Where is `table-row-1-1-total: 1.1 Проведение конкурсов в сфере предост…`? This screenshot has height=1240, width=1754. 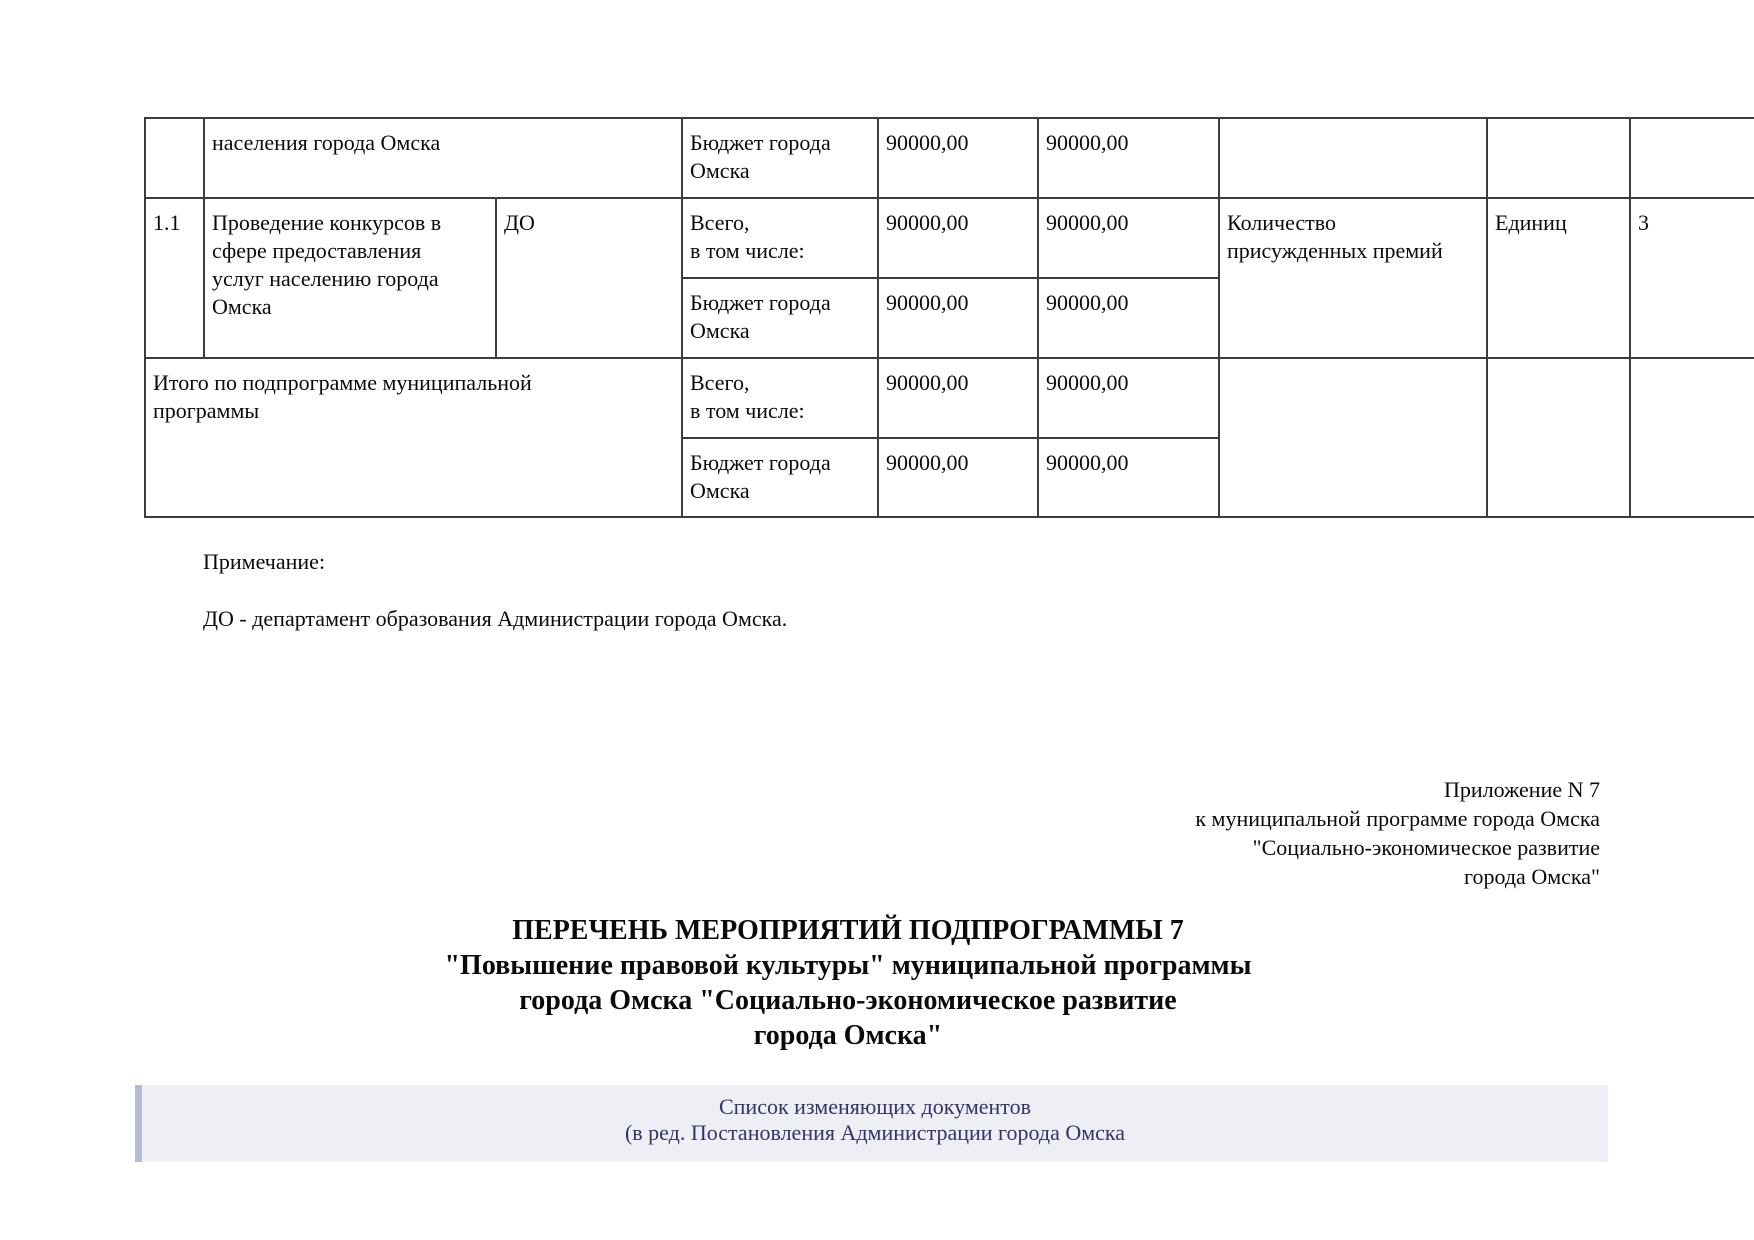
table-row-1-1-total: 1.1 Проведение конкурсов в сфере предост… is located at coordinates (949, 278).